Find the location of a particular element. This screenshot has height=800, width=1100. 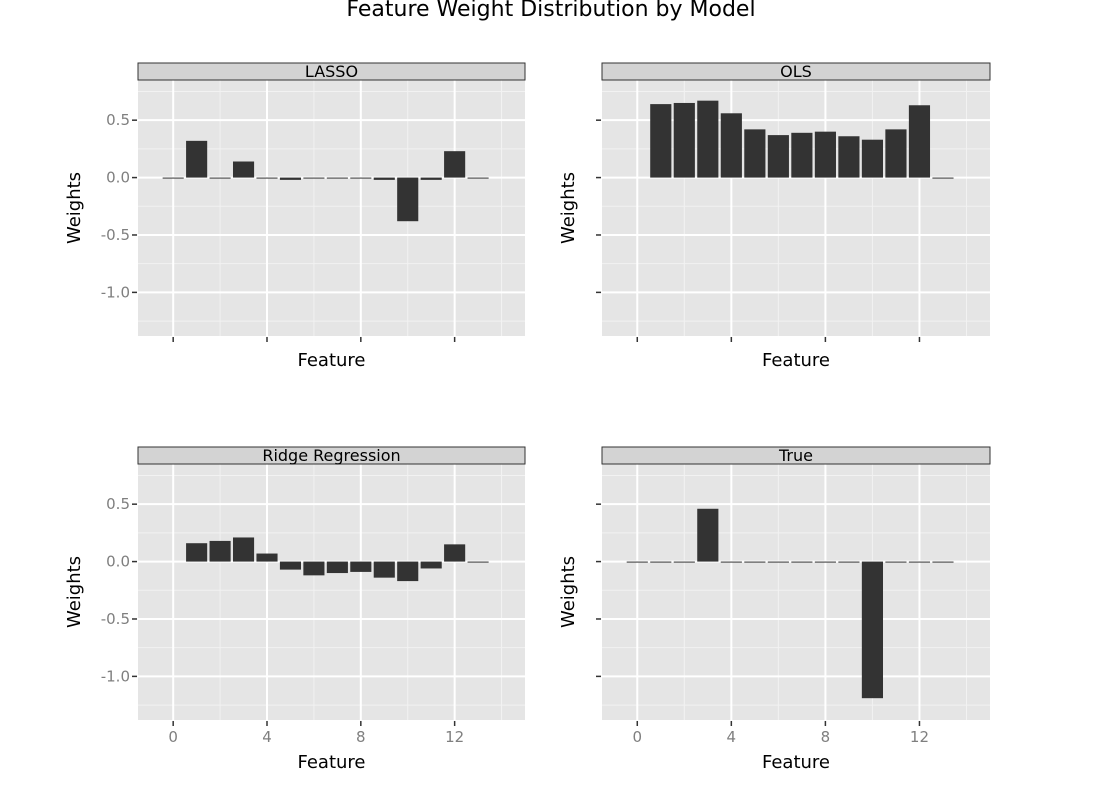

facet-label: LASSO is located at coordinates (331, 71).